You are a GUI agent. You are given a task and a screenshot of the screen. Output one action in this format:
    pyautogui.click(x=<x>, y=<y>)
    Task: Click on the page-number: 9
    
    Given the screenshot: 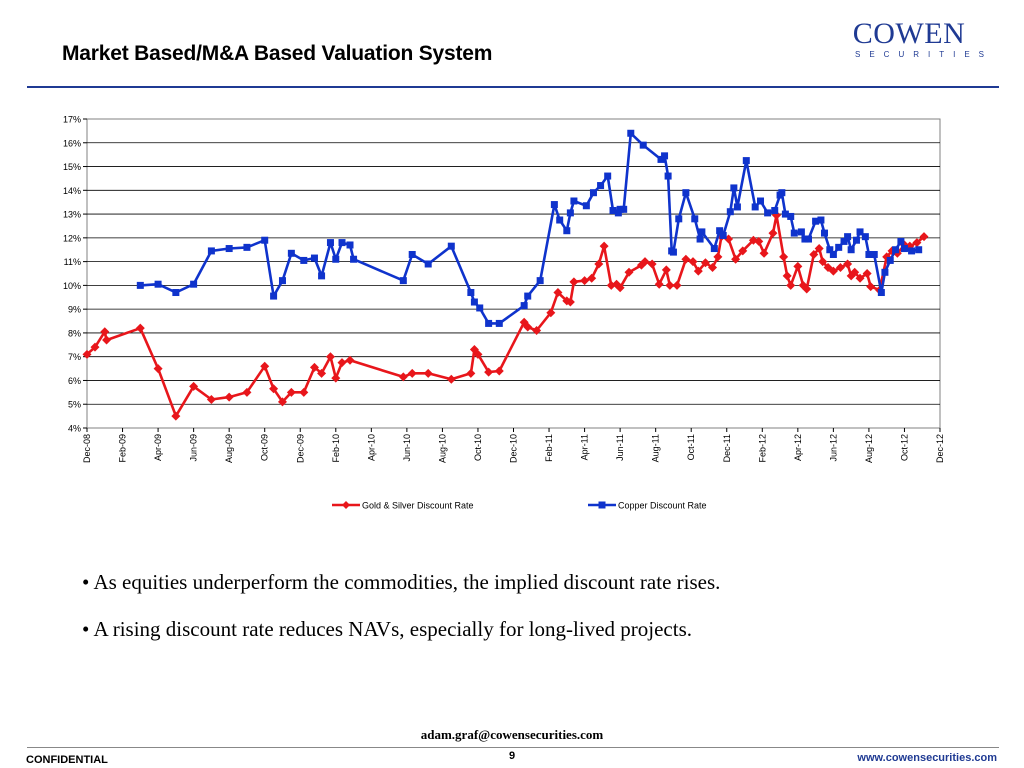 What is the action you would take?
    pyautogui.click(x=512, y=756)
    